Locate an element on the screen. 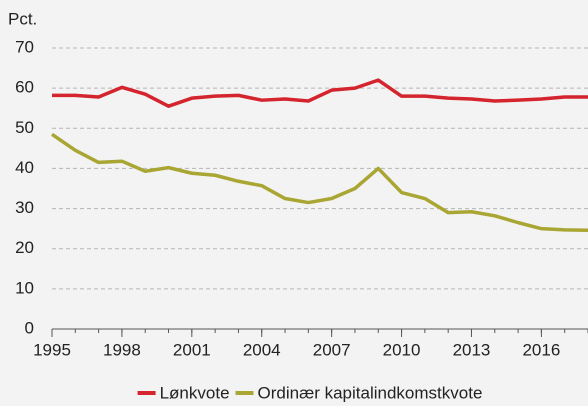 This screenshot has height=406, width=588. y-tick-label: 70 is located at coordinates (24, 46).